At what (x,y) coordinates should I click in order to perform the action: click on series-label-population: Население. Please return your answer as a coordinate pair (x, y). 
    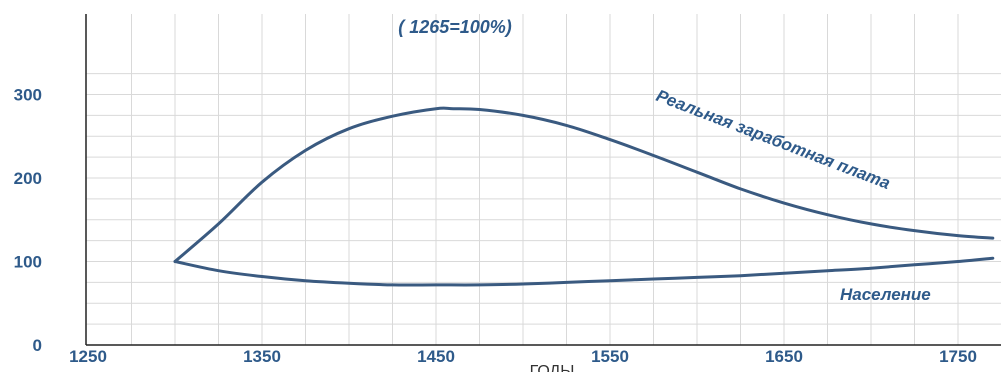
    Looking at the image, I should click on (885, 294).